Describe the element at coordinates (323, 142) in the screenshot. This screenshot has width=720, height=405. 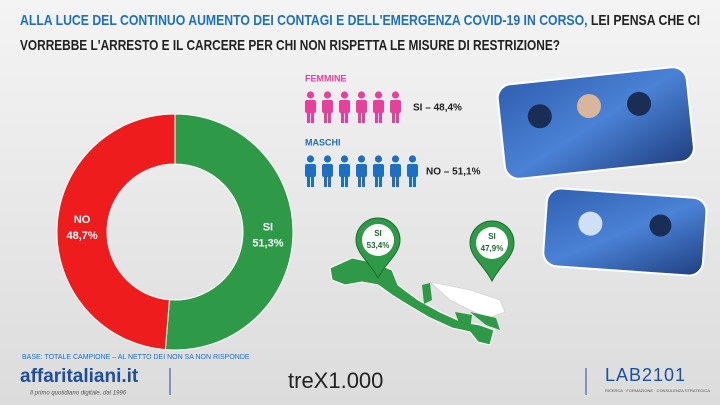
I see `male-label: MASCHI` at that location.